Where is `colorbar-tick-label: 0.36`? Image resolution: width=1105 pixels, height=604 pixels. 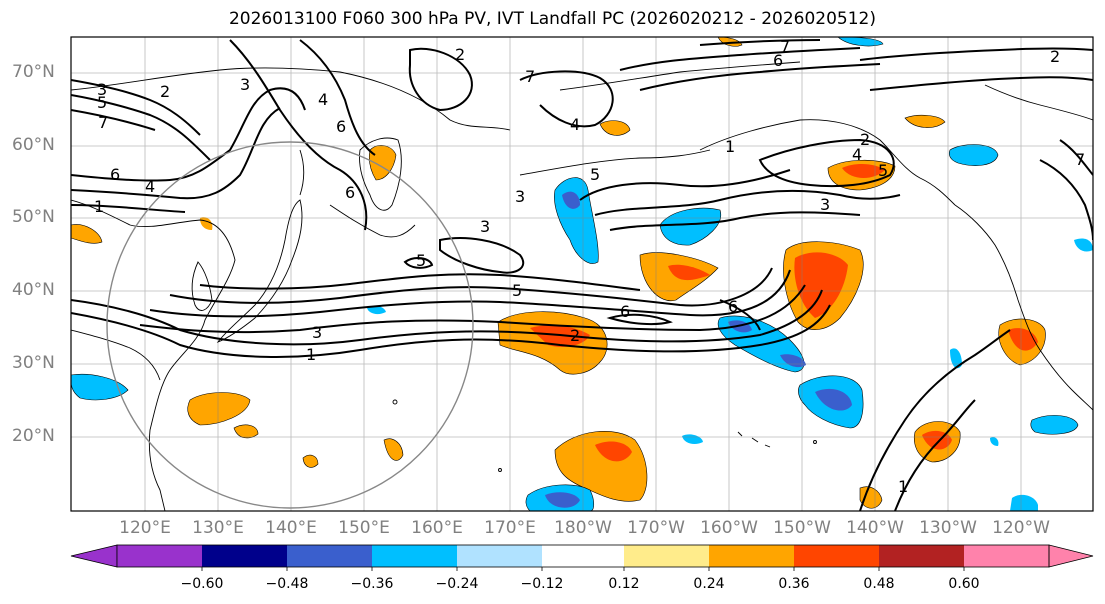
colorbar-tick-label: 0.36 is located at coordinates (794, 584).